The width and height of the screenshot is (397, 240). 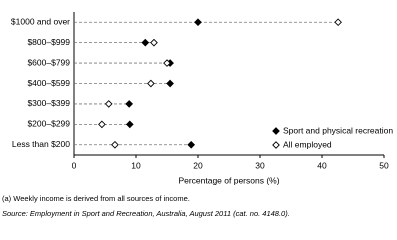 I want to click on x-tick-label: 0, so click(x=74, y=165).